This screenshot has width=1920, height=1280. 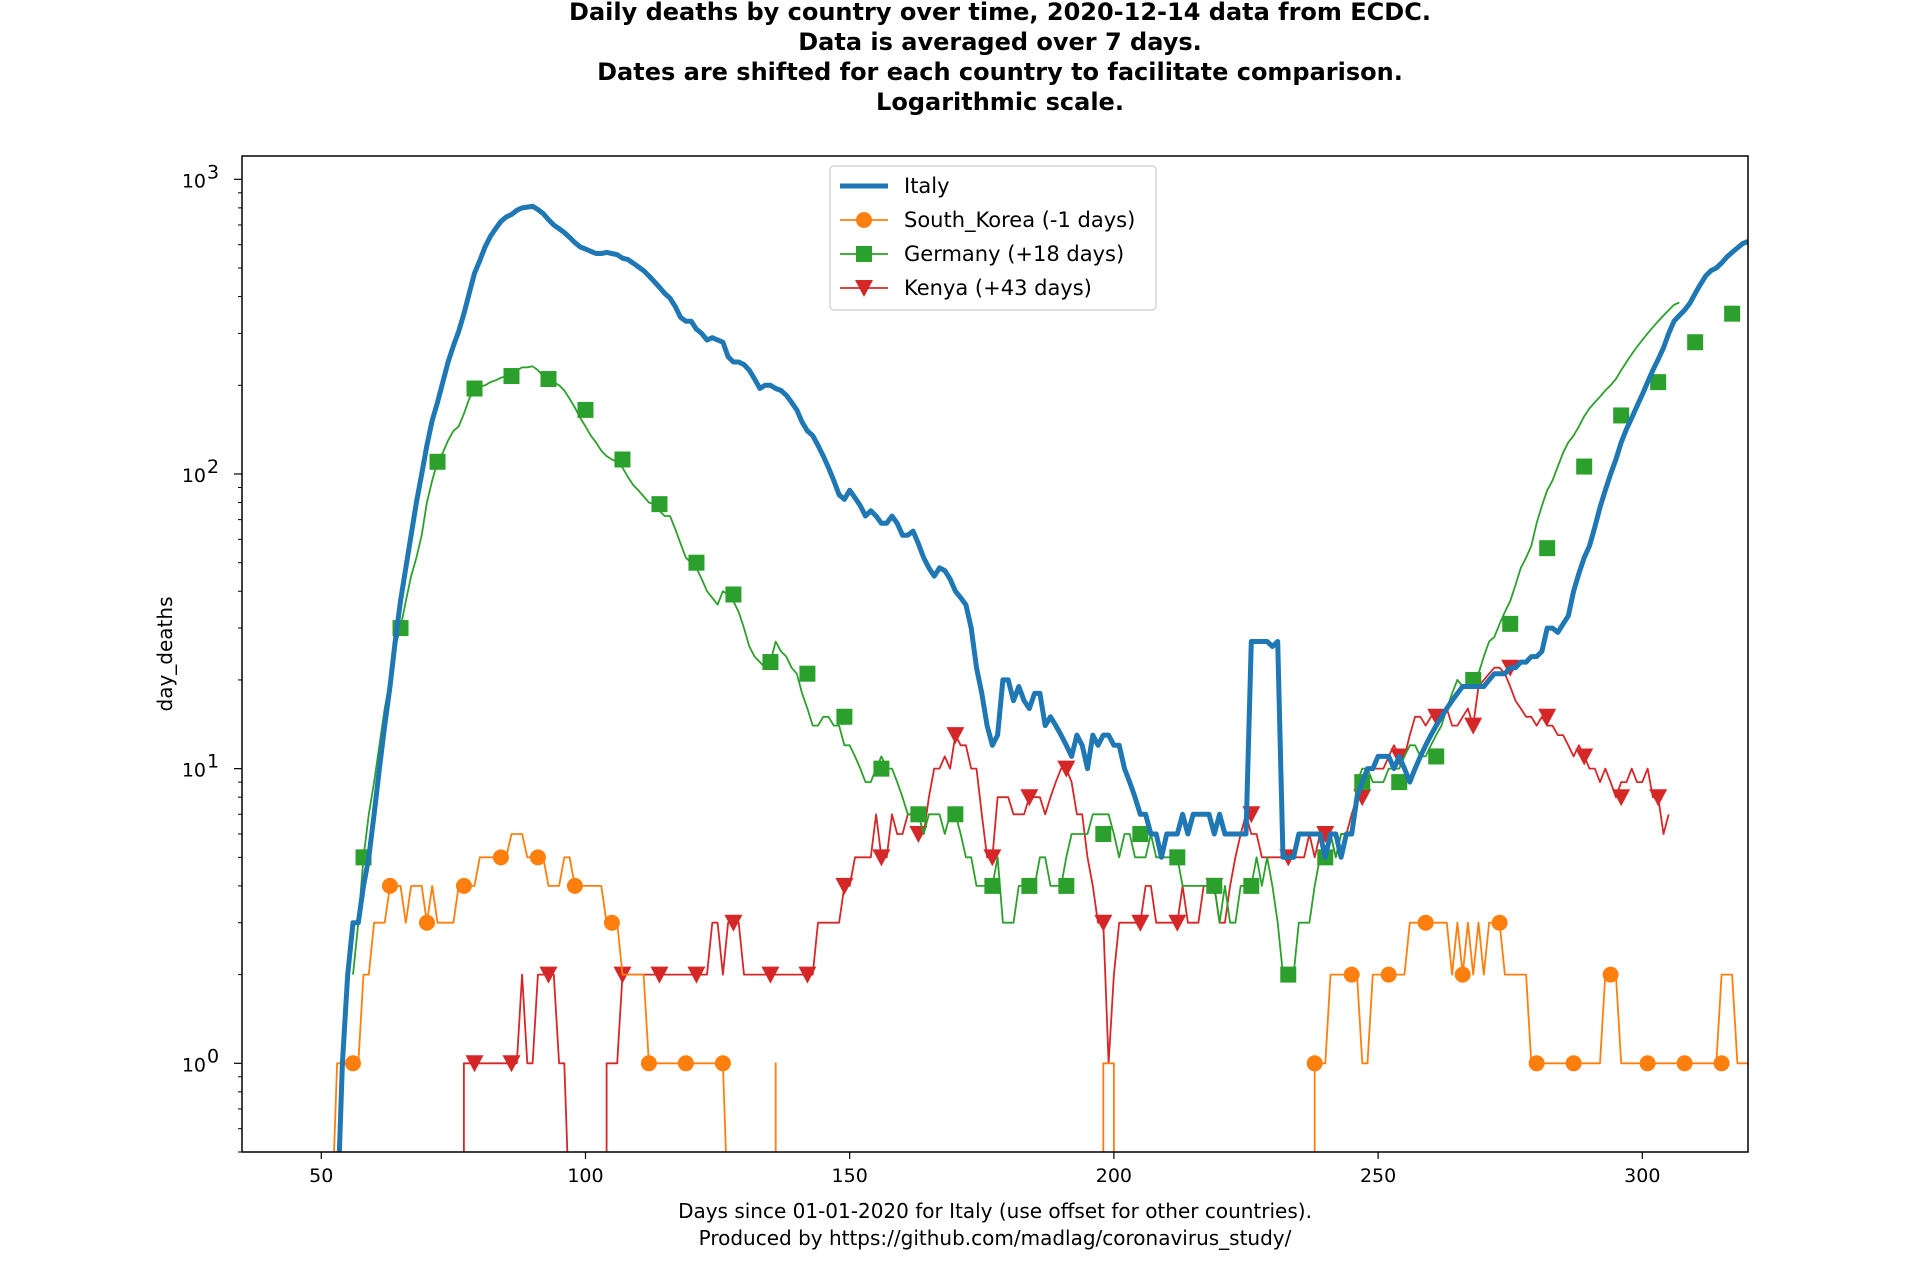 What do you see at coordinates (194, 1065) in the screenshot?
I see `y-tick-label-1: 10` at bounding box center [194, 1065].